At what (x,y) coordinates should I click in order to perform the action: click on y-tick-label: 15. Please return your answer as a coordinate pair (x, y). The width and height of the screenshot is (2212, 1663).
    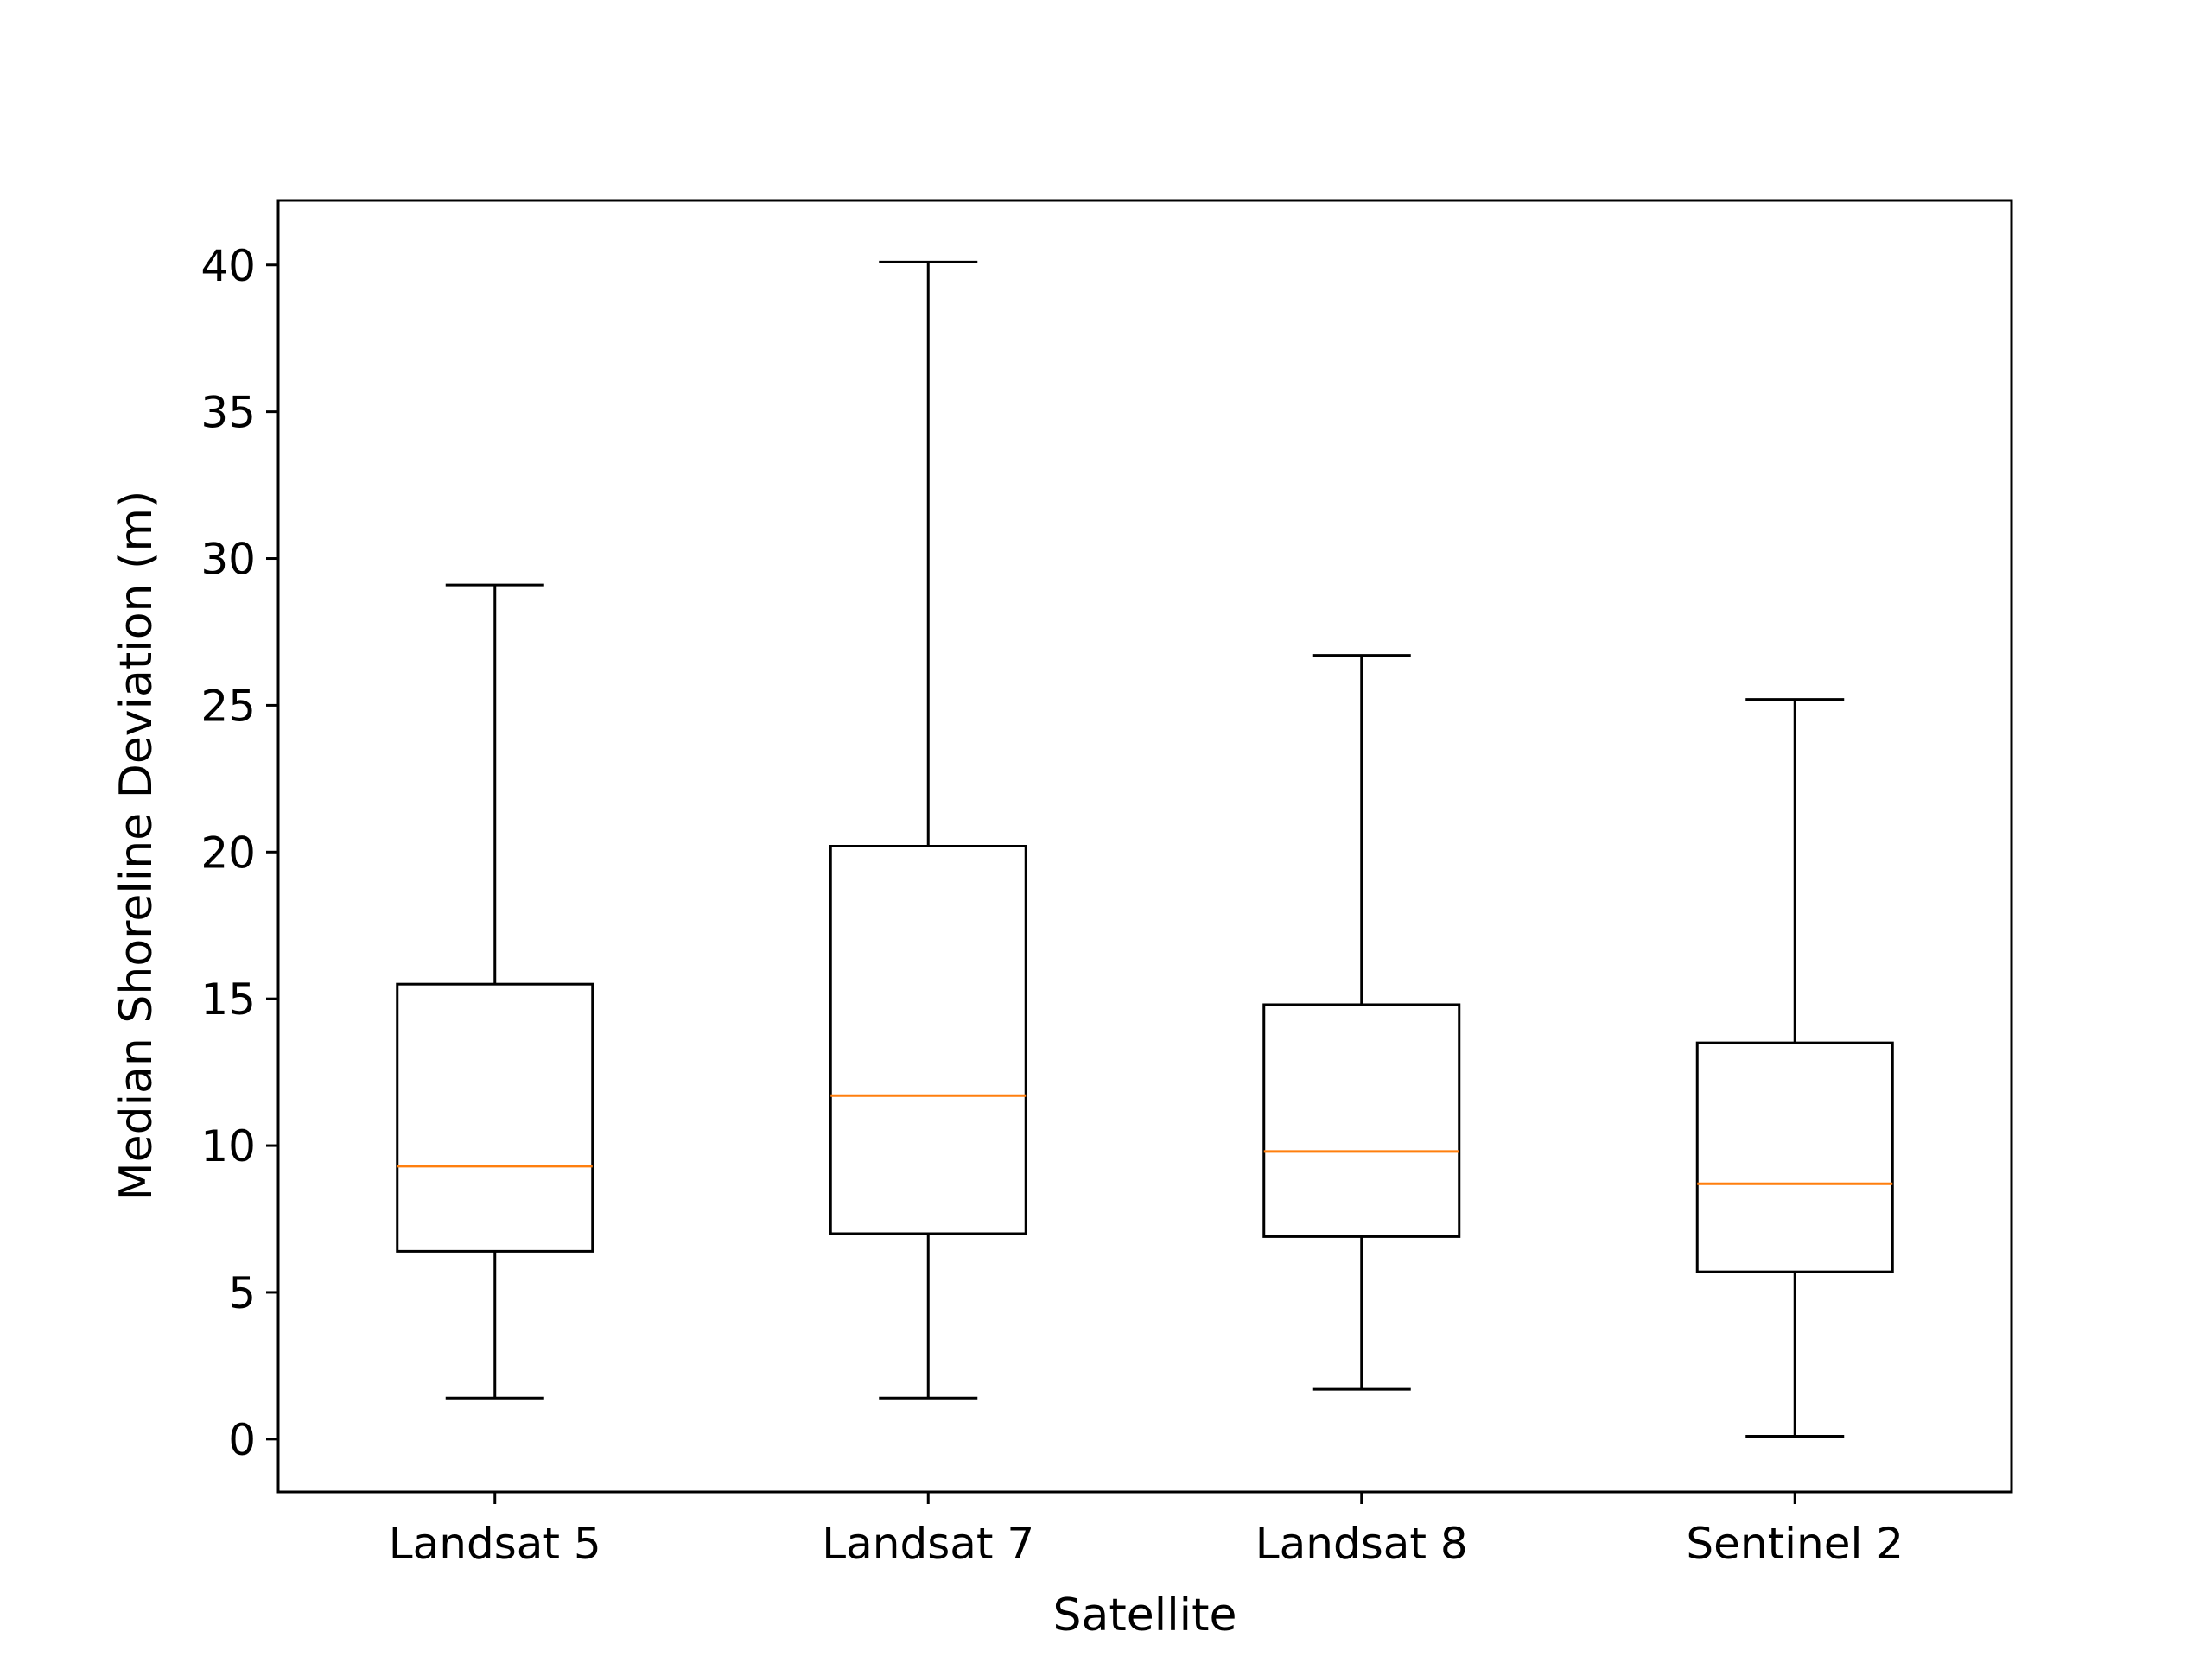
    Looking at the image, I should click on (228, 1000).